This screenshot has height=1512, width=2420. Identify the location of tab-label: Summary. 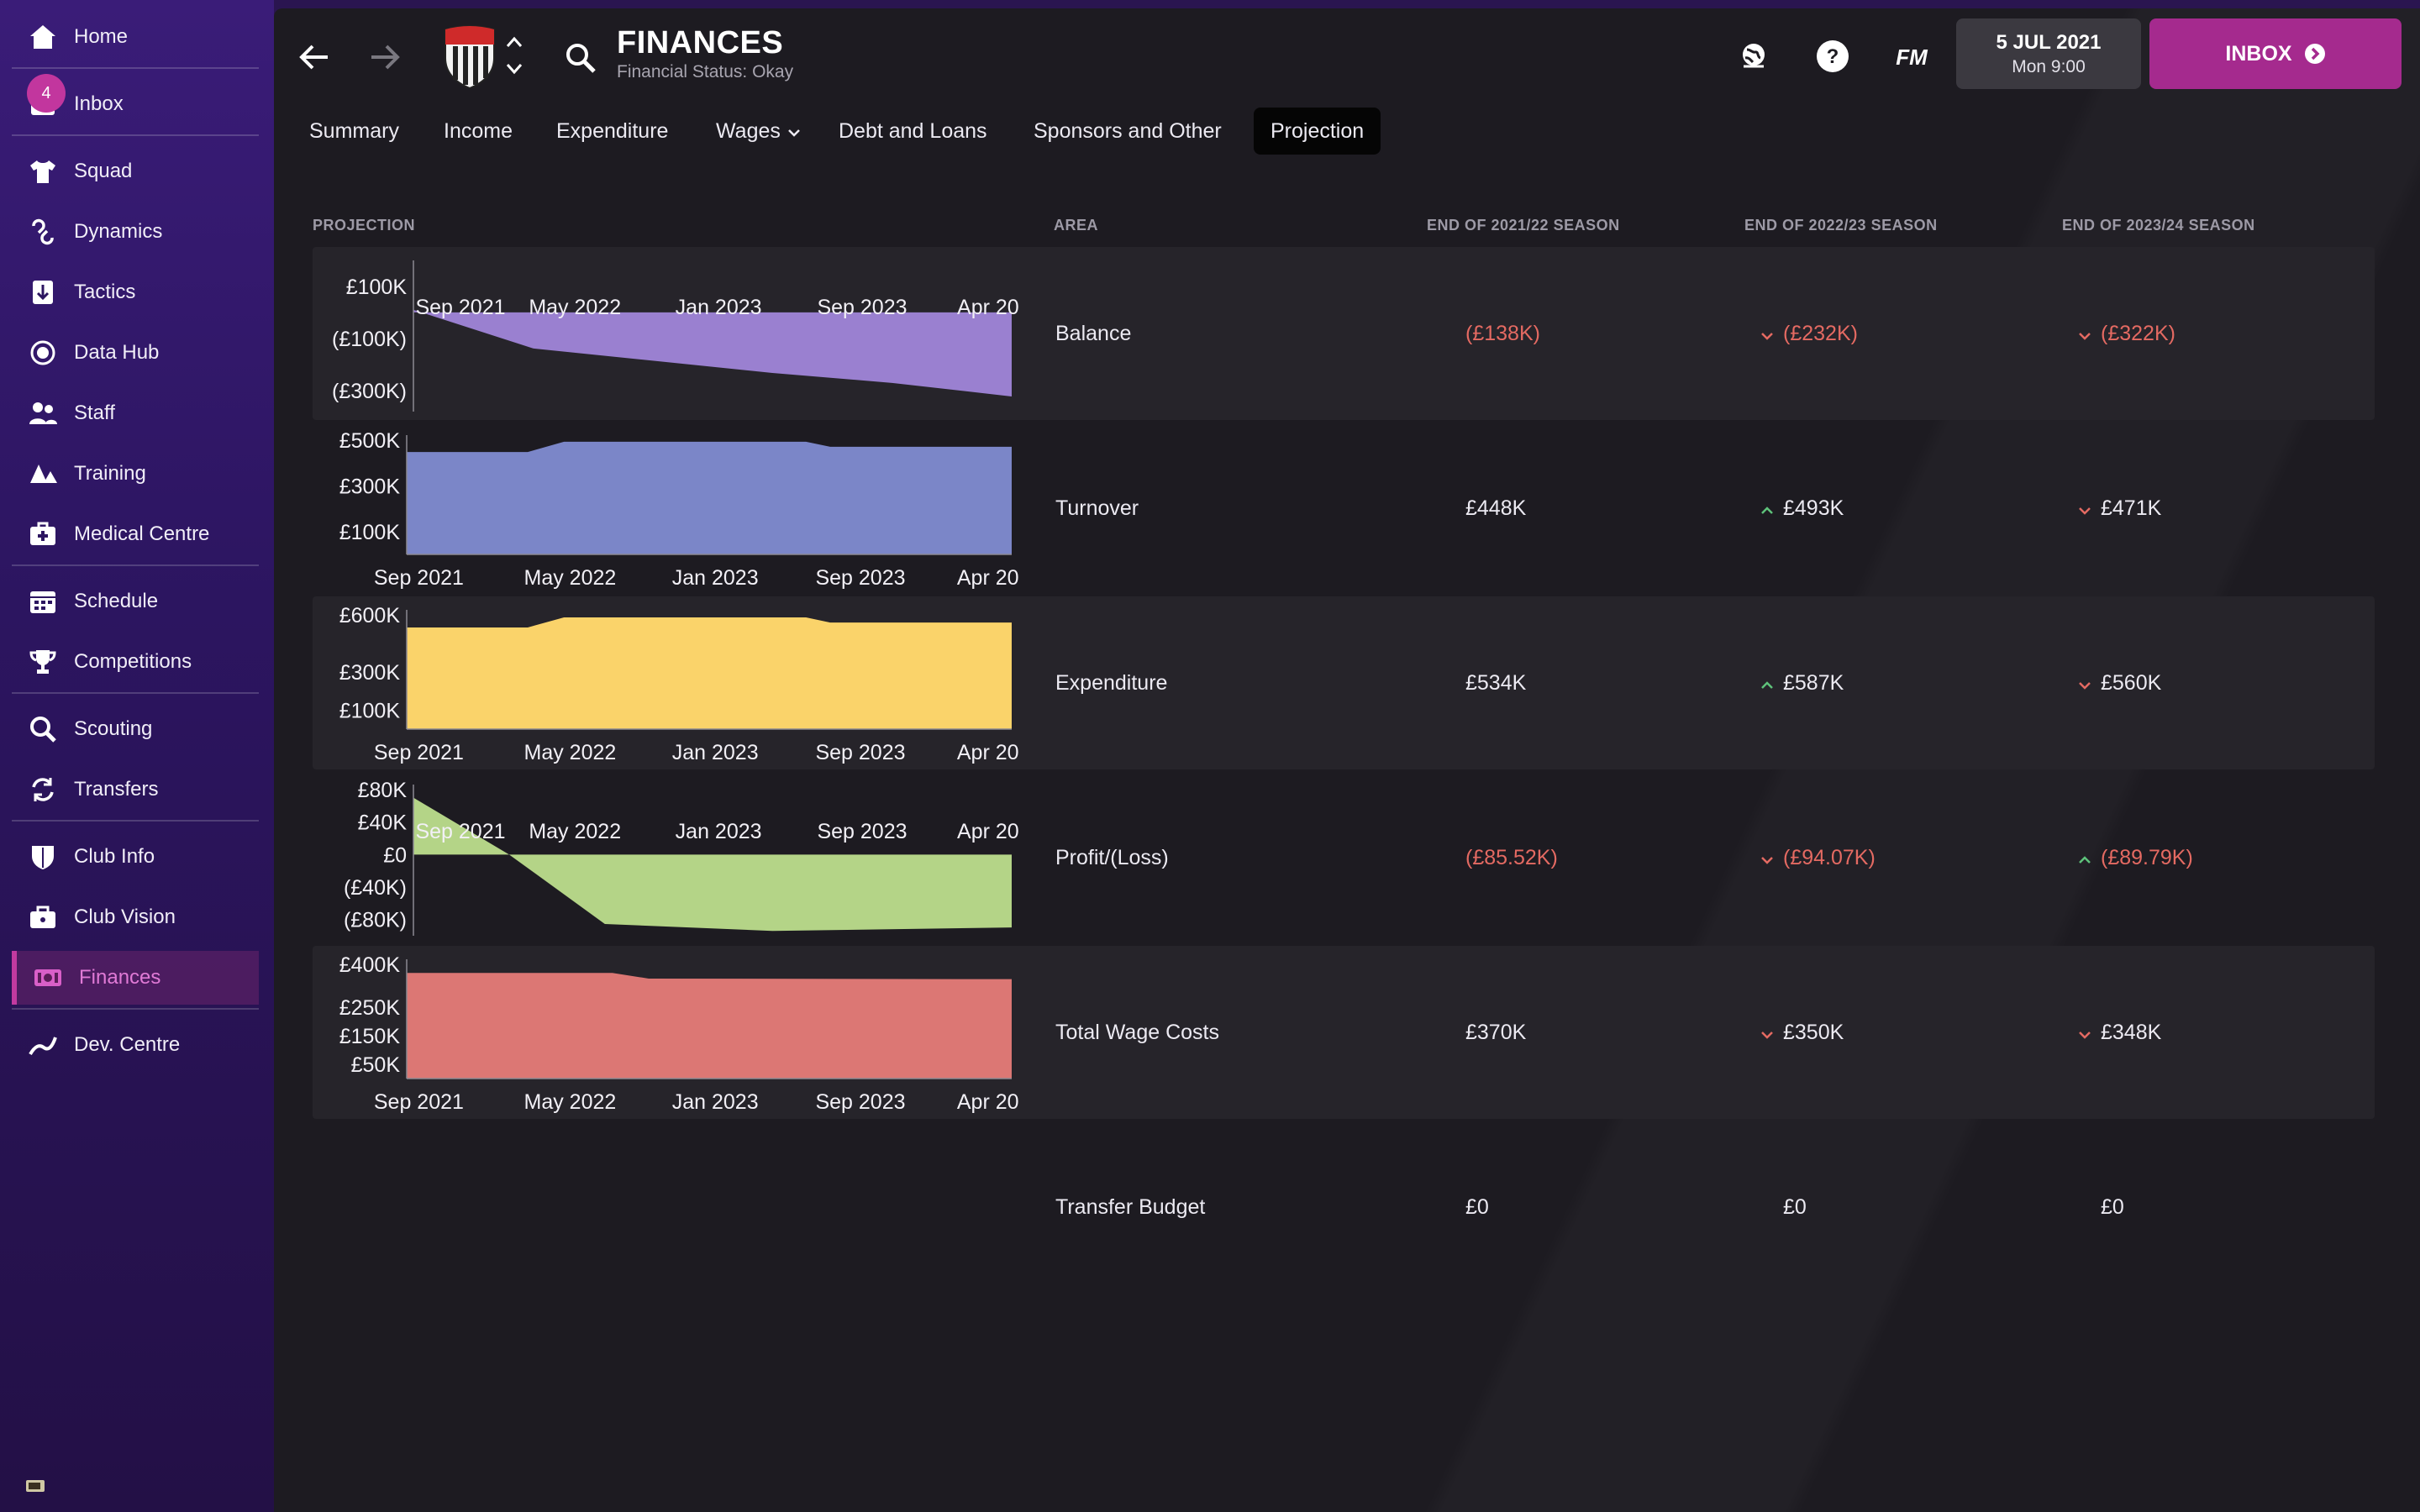
(354, 130).